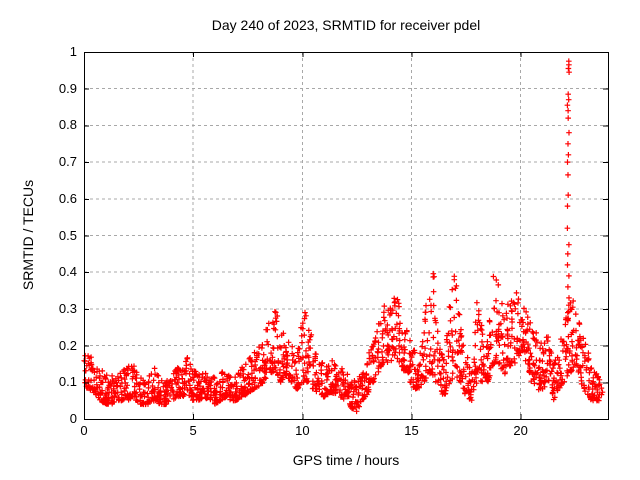  I want to click on y-tick-label: 0.3, so click(67, 308).